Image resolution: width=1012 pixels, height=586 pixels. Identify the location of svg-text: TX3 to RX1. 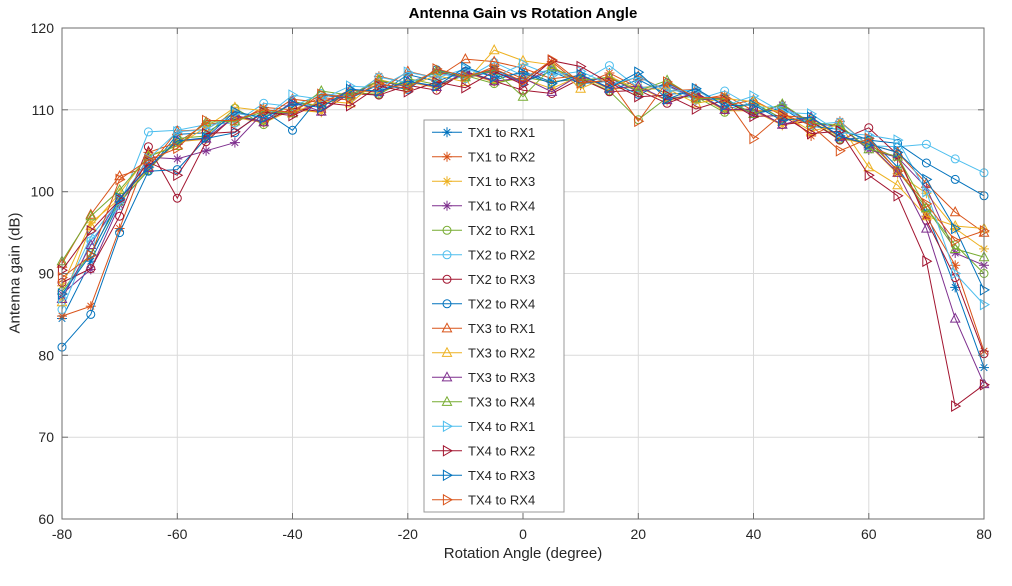
(501, 328).